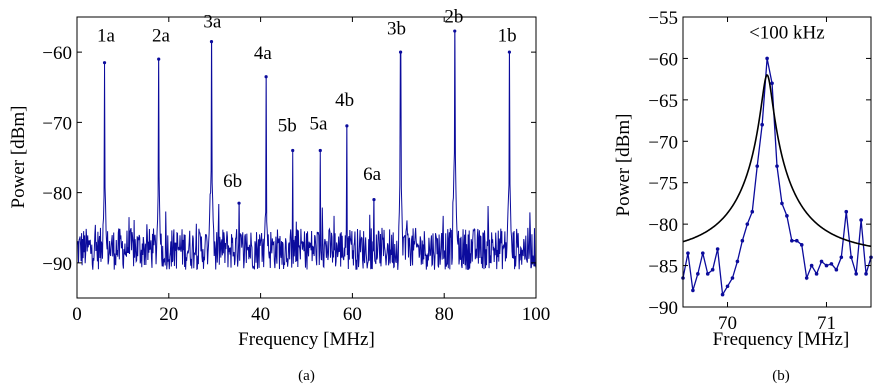 This screenshot has width=873, height=388. I want to click on panel-b-y-tick-label: −75, so click(663, 184).